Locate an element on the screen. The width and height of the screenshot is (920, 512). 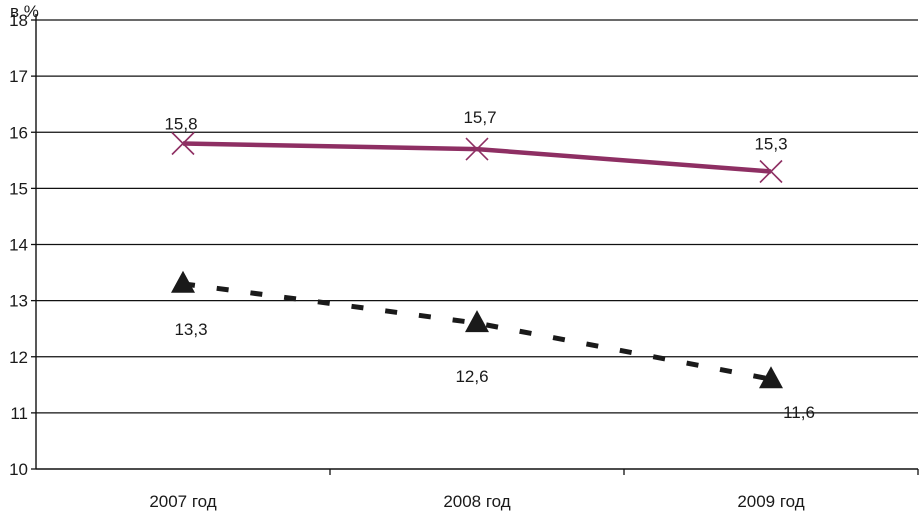
y-tick-label: 14 is located at coordinates (18, 245).